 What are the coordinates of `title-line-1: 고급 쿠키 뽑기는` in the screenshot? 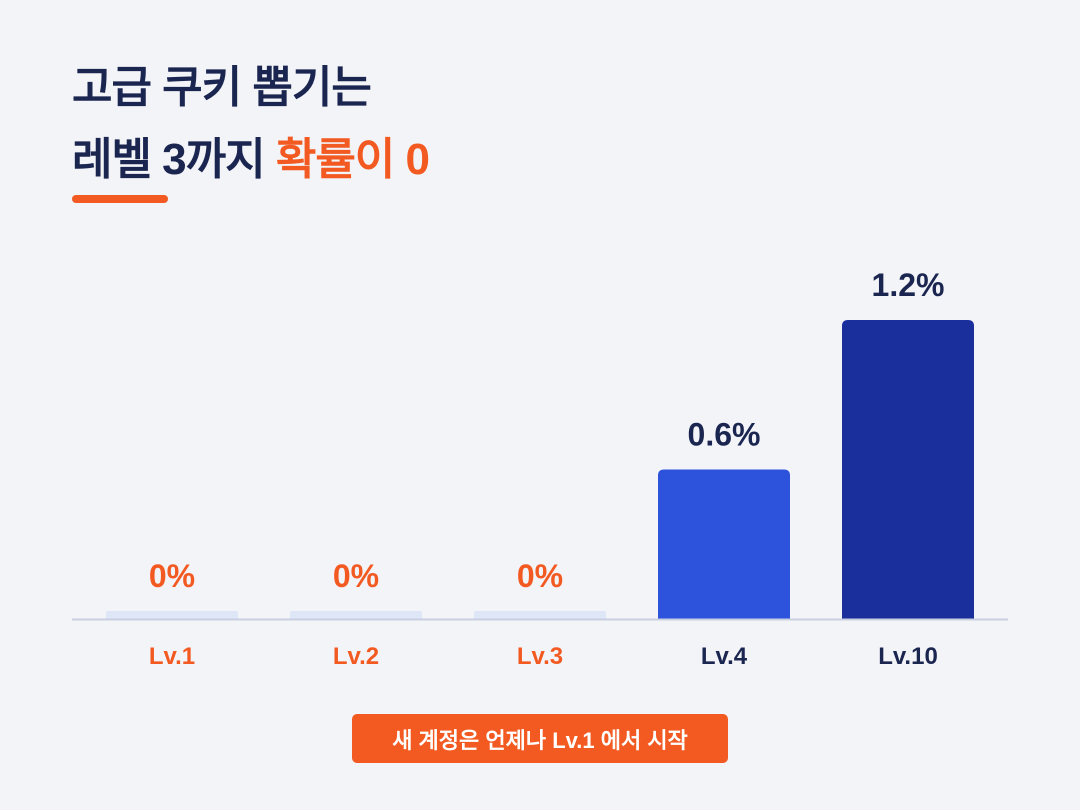 It's located at (222, 87).